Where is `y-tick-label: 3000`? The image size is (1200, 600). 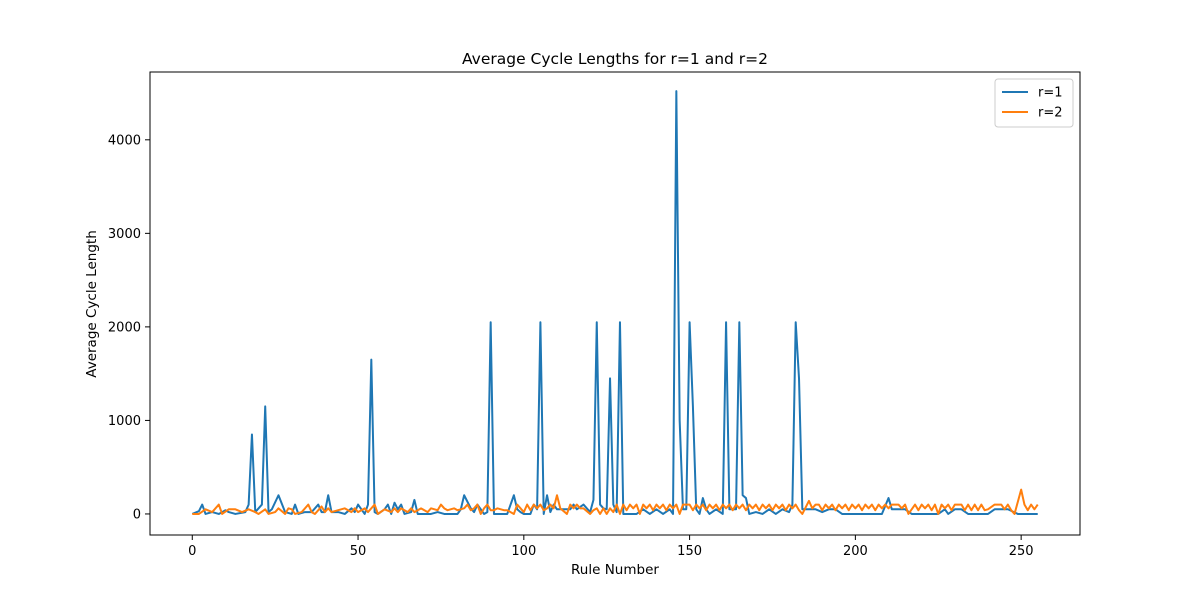 y-tick-label: 3000 is located at coordinates (124, 234).